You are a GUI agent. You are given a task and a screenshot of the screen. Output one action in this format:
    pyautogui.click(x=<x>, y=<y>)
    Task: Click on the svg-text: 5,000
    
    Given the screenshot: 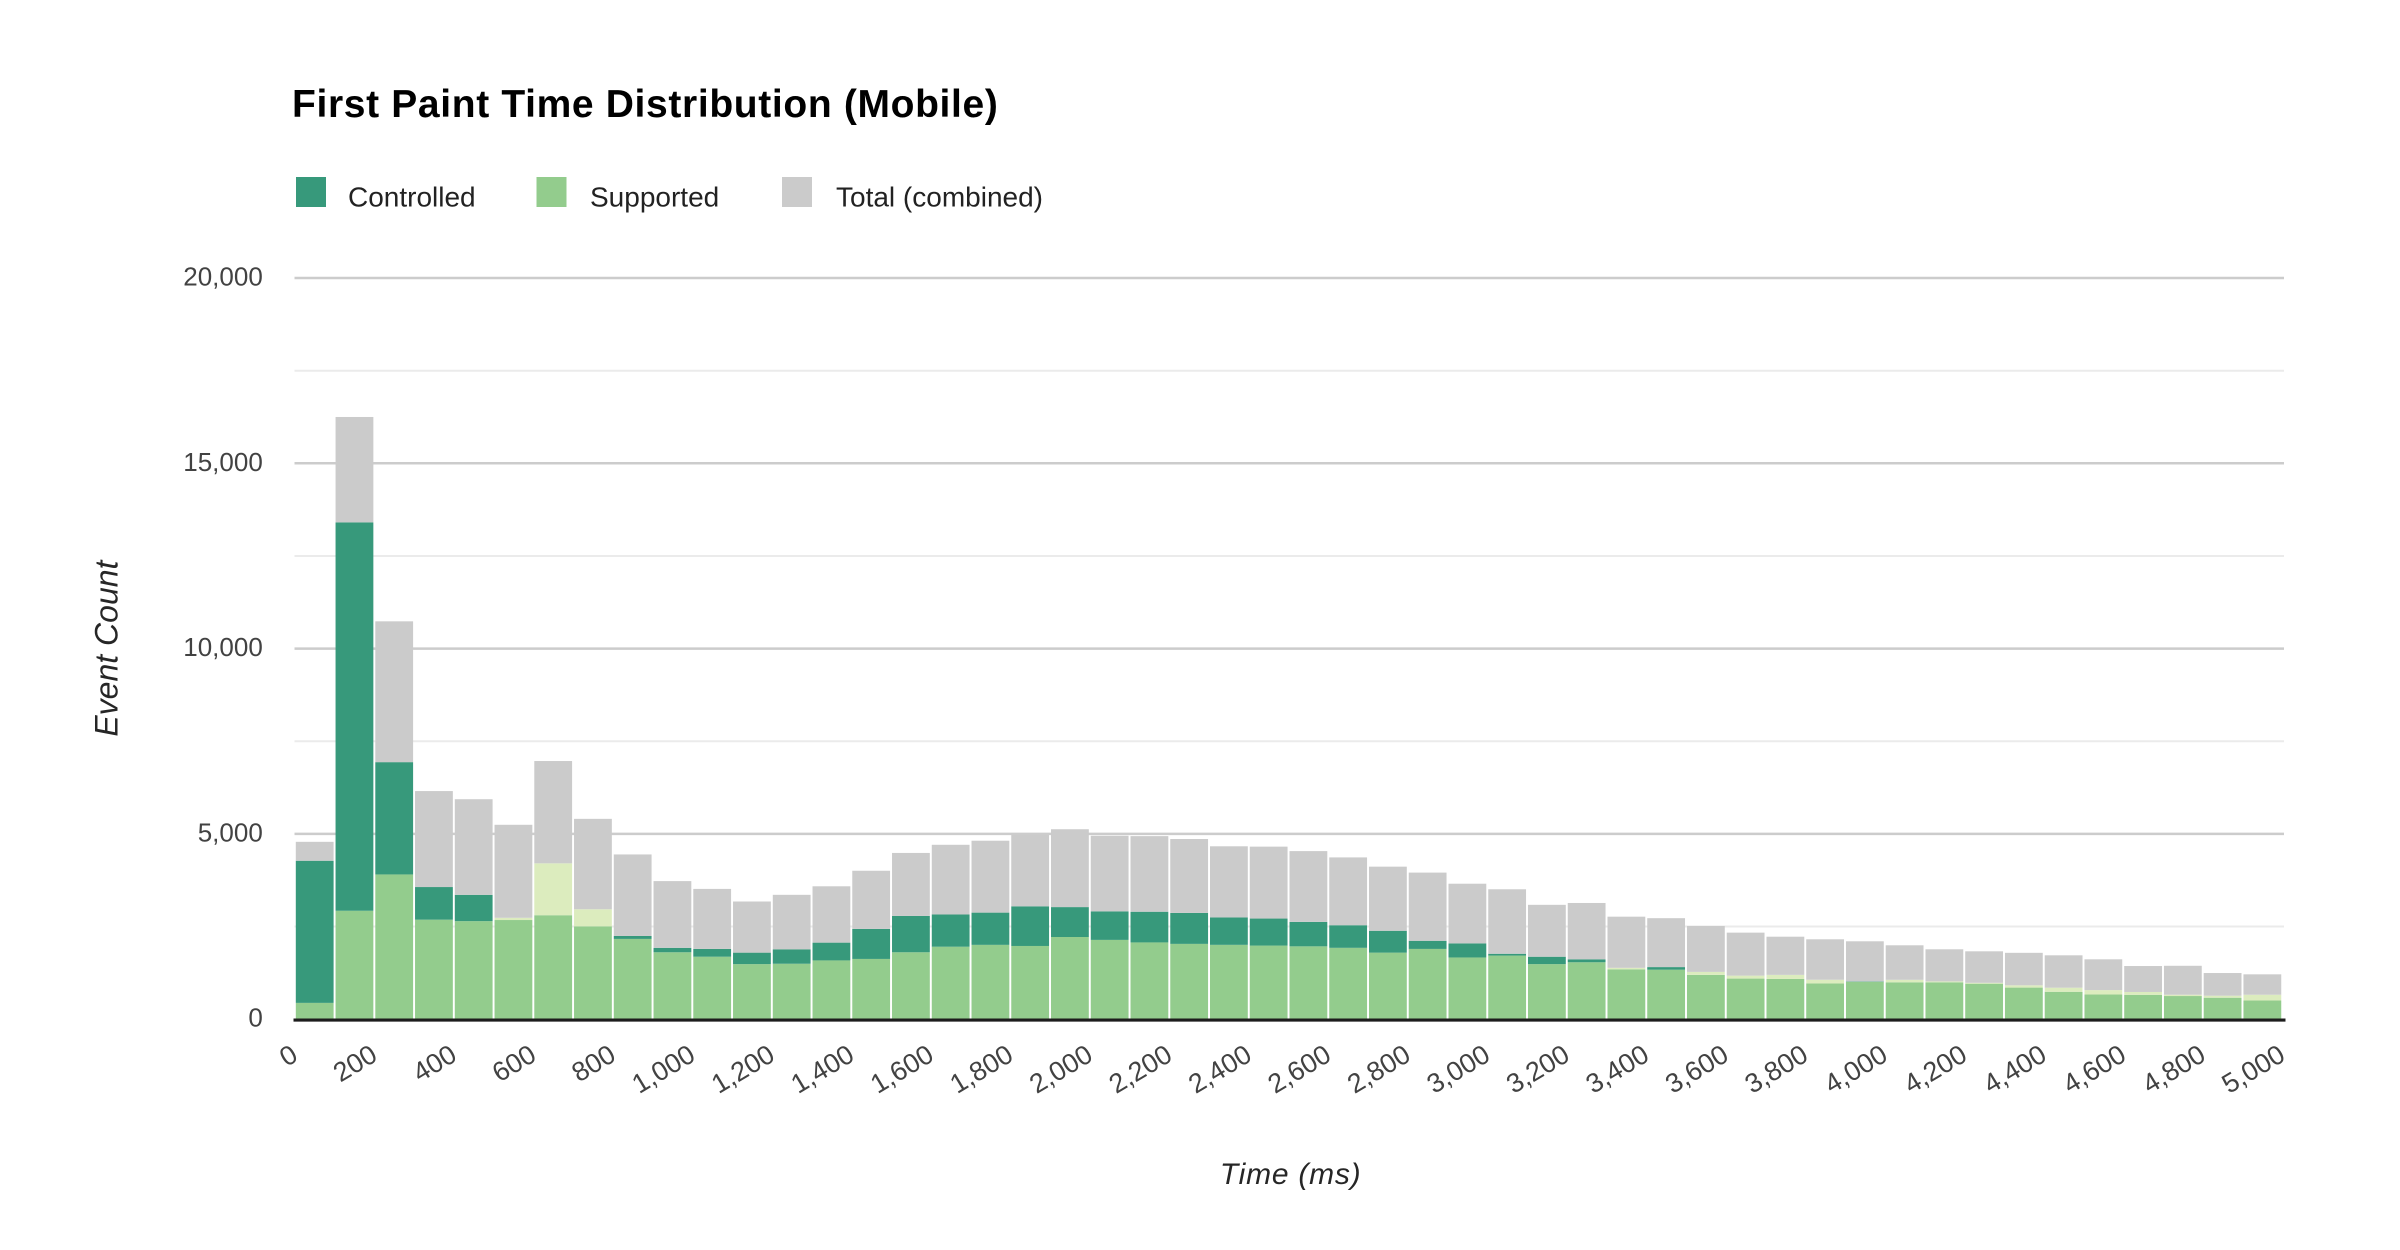 What is the action you would take?
    pyautogui.click(x=230, y=832)
    